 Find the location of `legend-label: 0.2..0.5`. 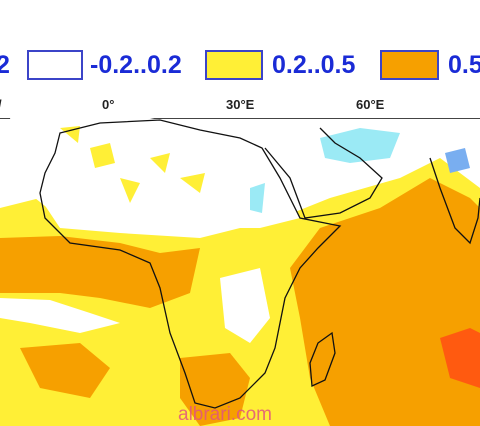

legend-label: 0.2..0.5 is located at coordinates (314, 65).